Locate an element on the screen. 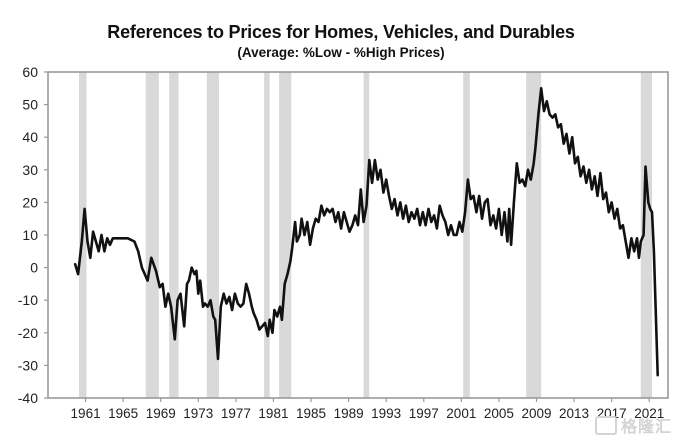  x-tick-label: 1965 is located at coordinates (123, 413).